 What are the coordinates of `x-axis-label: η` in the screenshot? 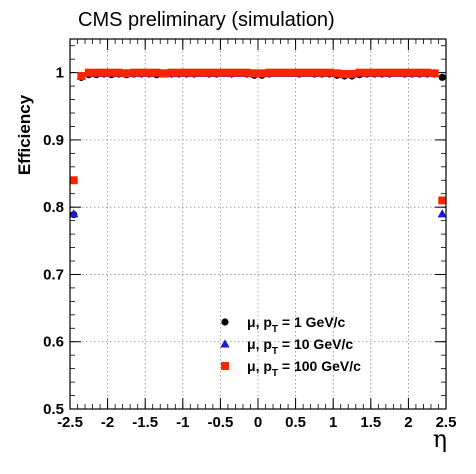 It's located at (440, 439).